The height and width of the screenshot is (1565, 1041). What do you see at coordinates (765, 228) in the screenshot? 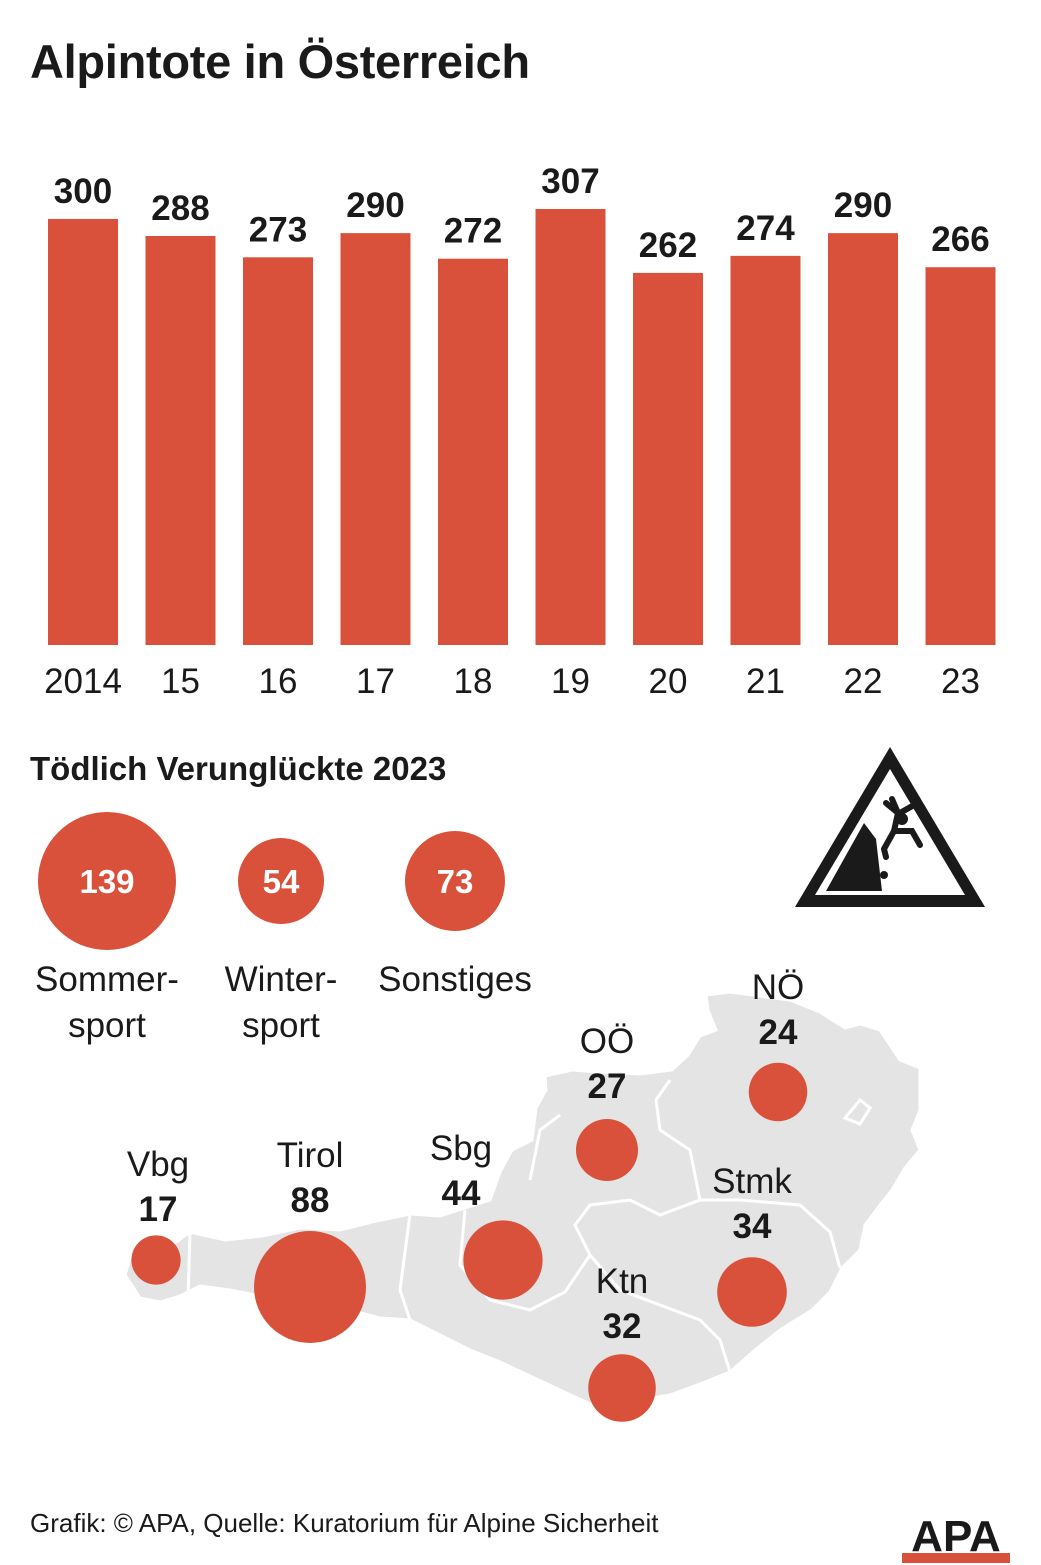
I see `bar-value-label: 274` at bounding box center [765, 228].